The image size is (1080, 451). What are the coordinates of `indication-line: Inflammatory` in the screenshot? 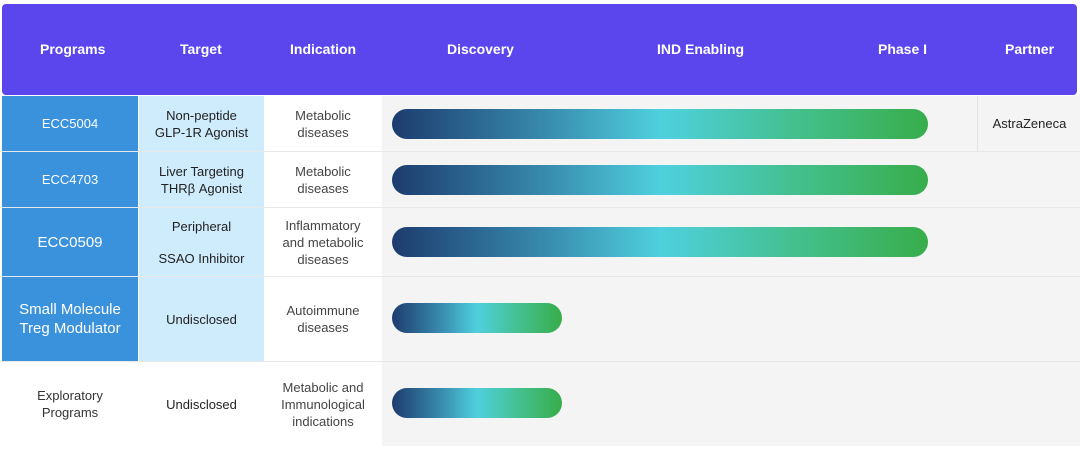 It's located at (323, 225).